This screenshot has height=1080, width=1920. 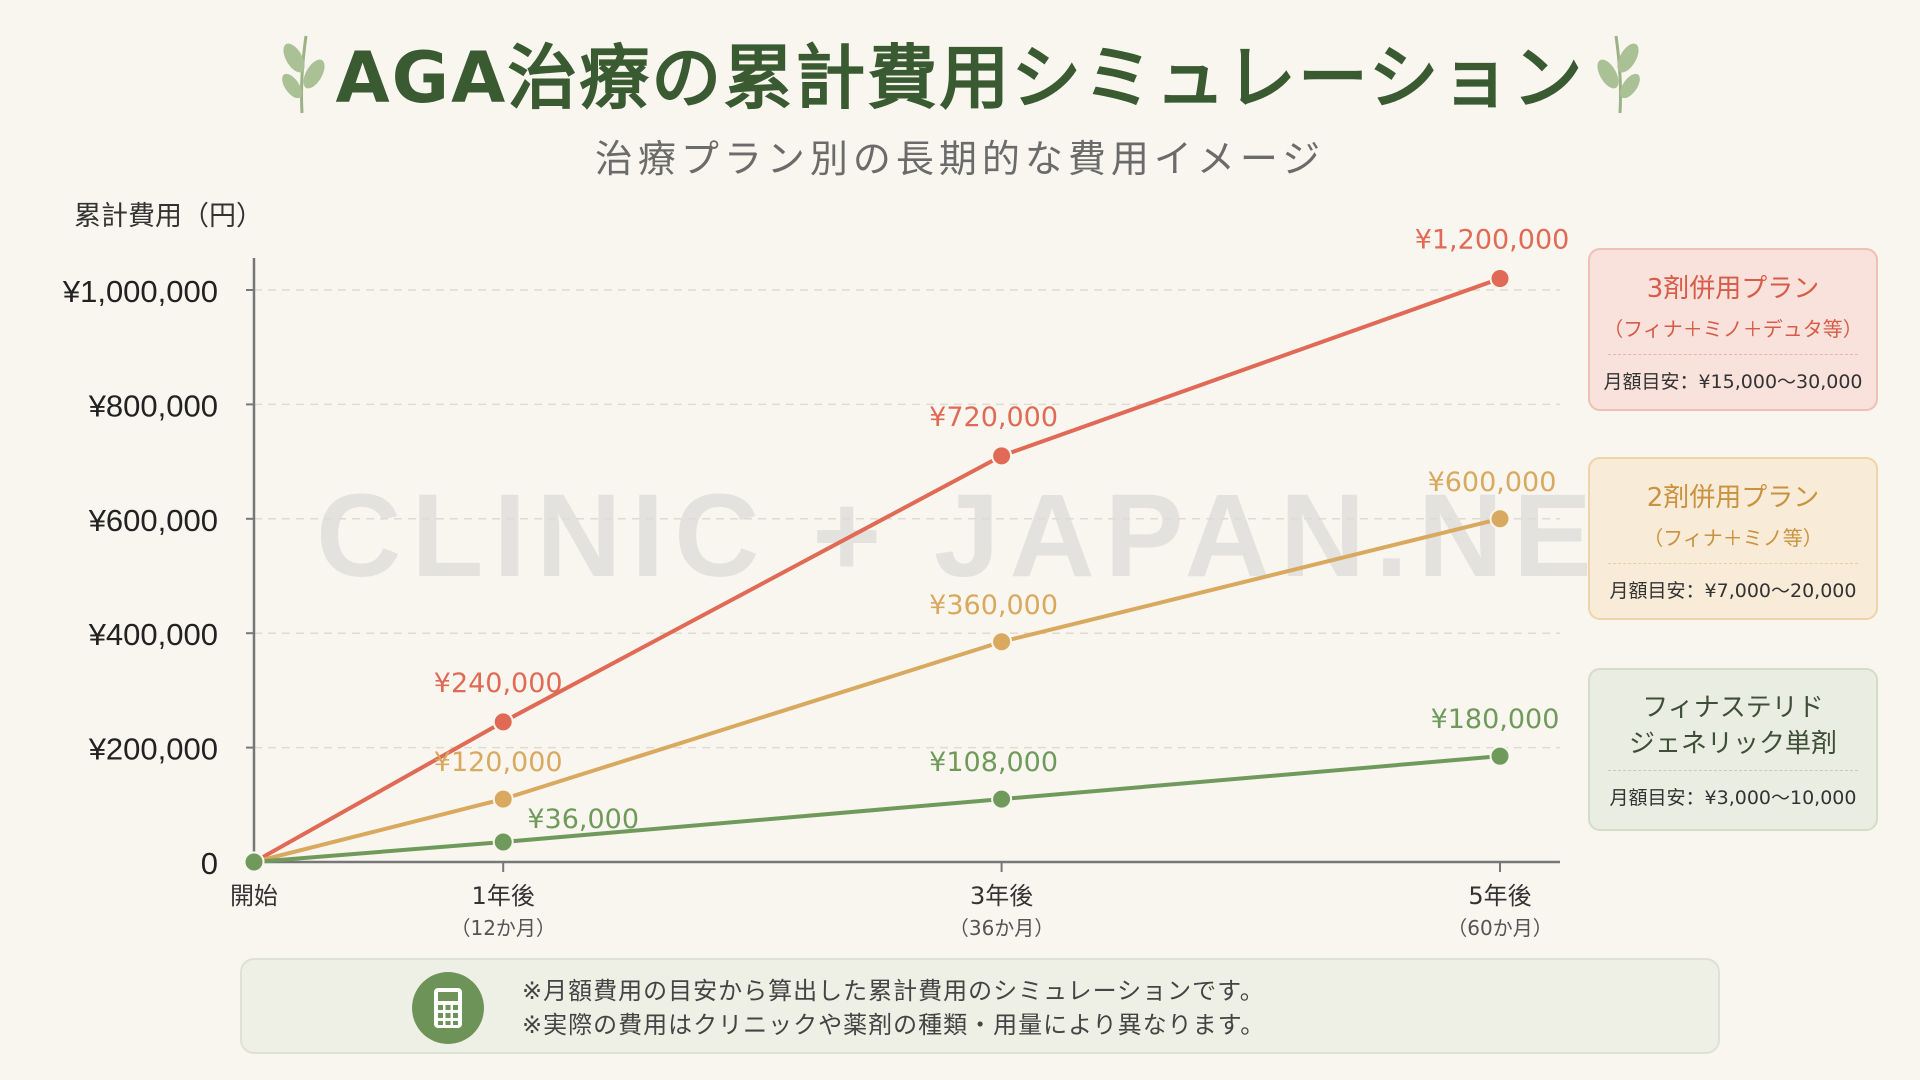 What do you see at coordinates (153, 749) in the screenshot?
I see `y-tick-label: ¥200,000` at bounding box center [153, 749].